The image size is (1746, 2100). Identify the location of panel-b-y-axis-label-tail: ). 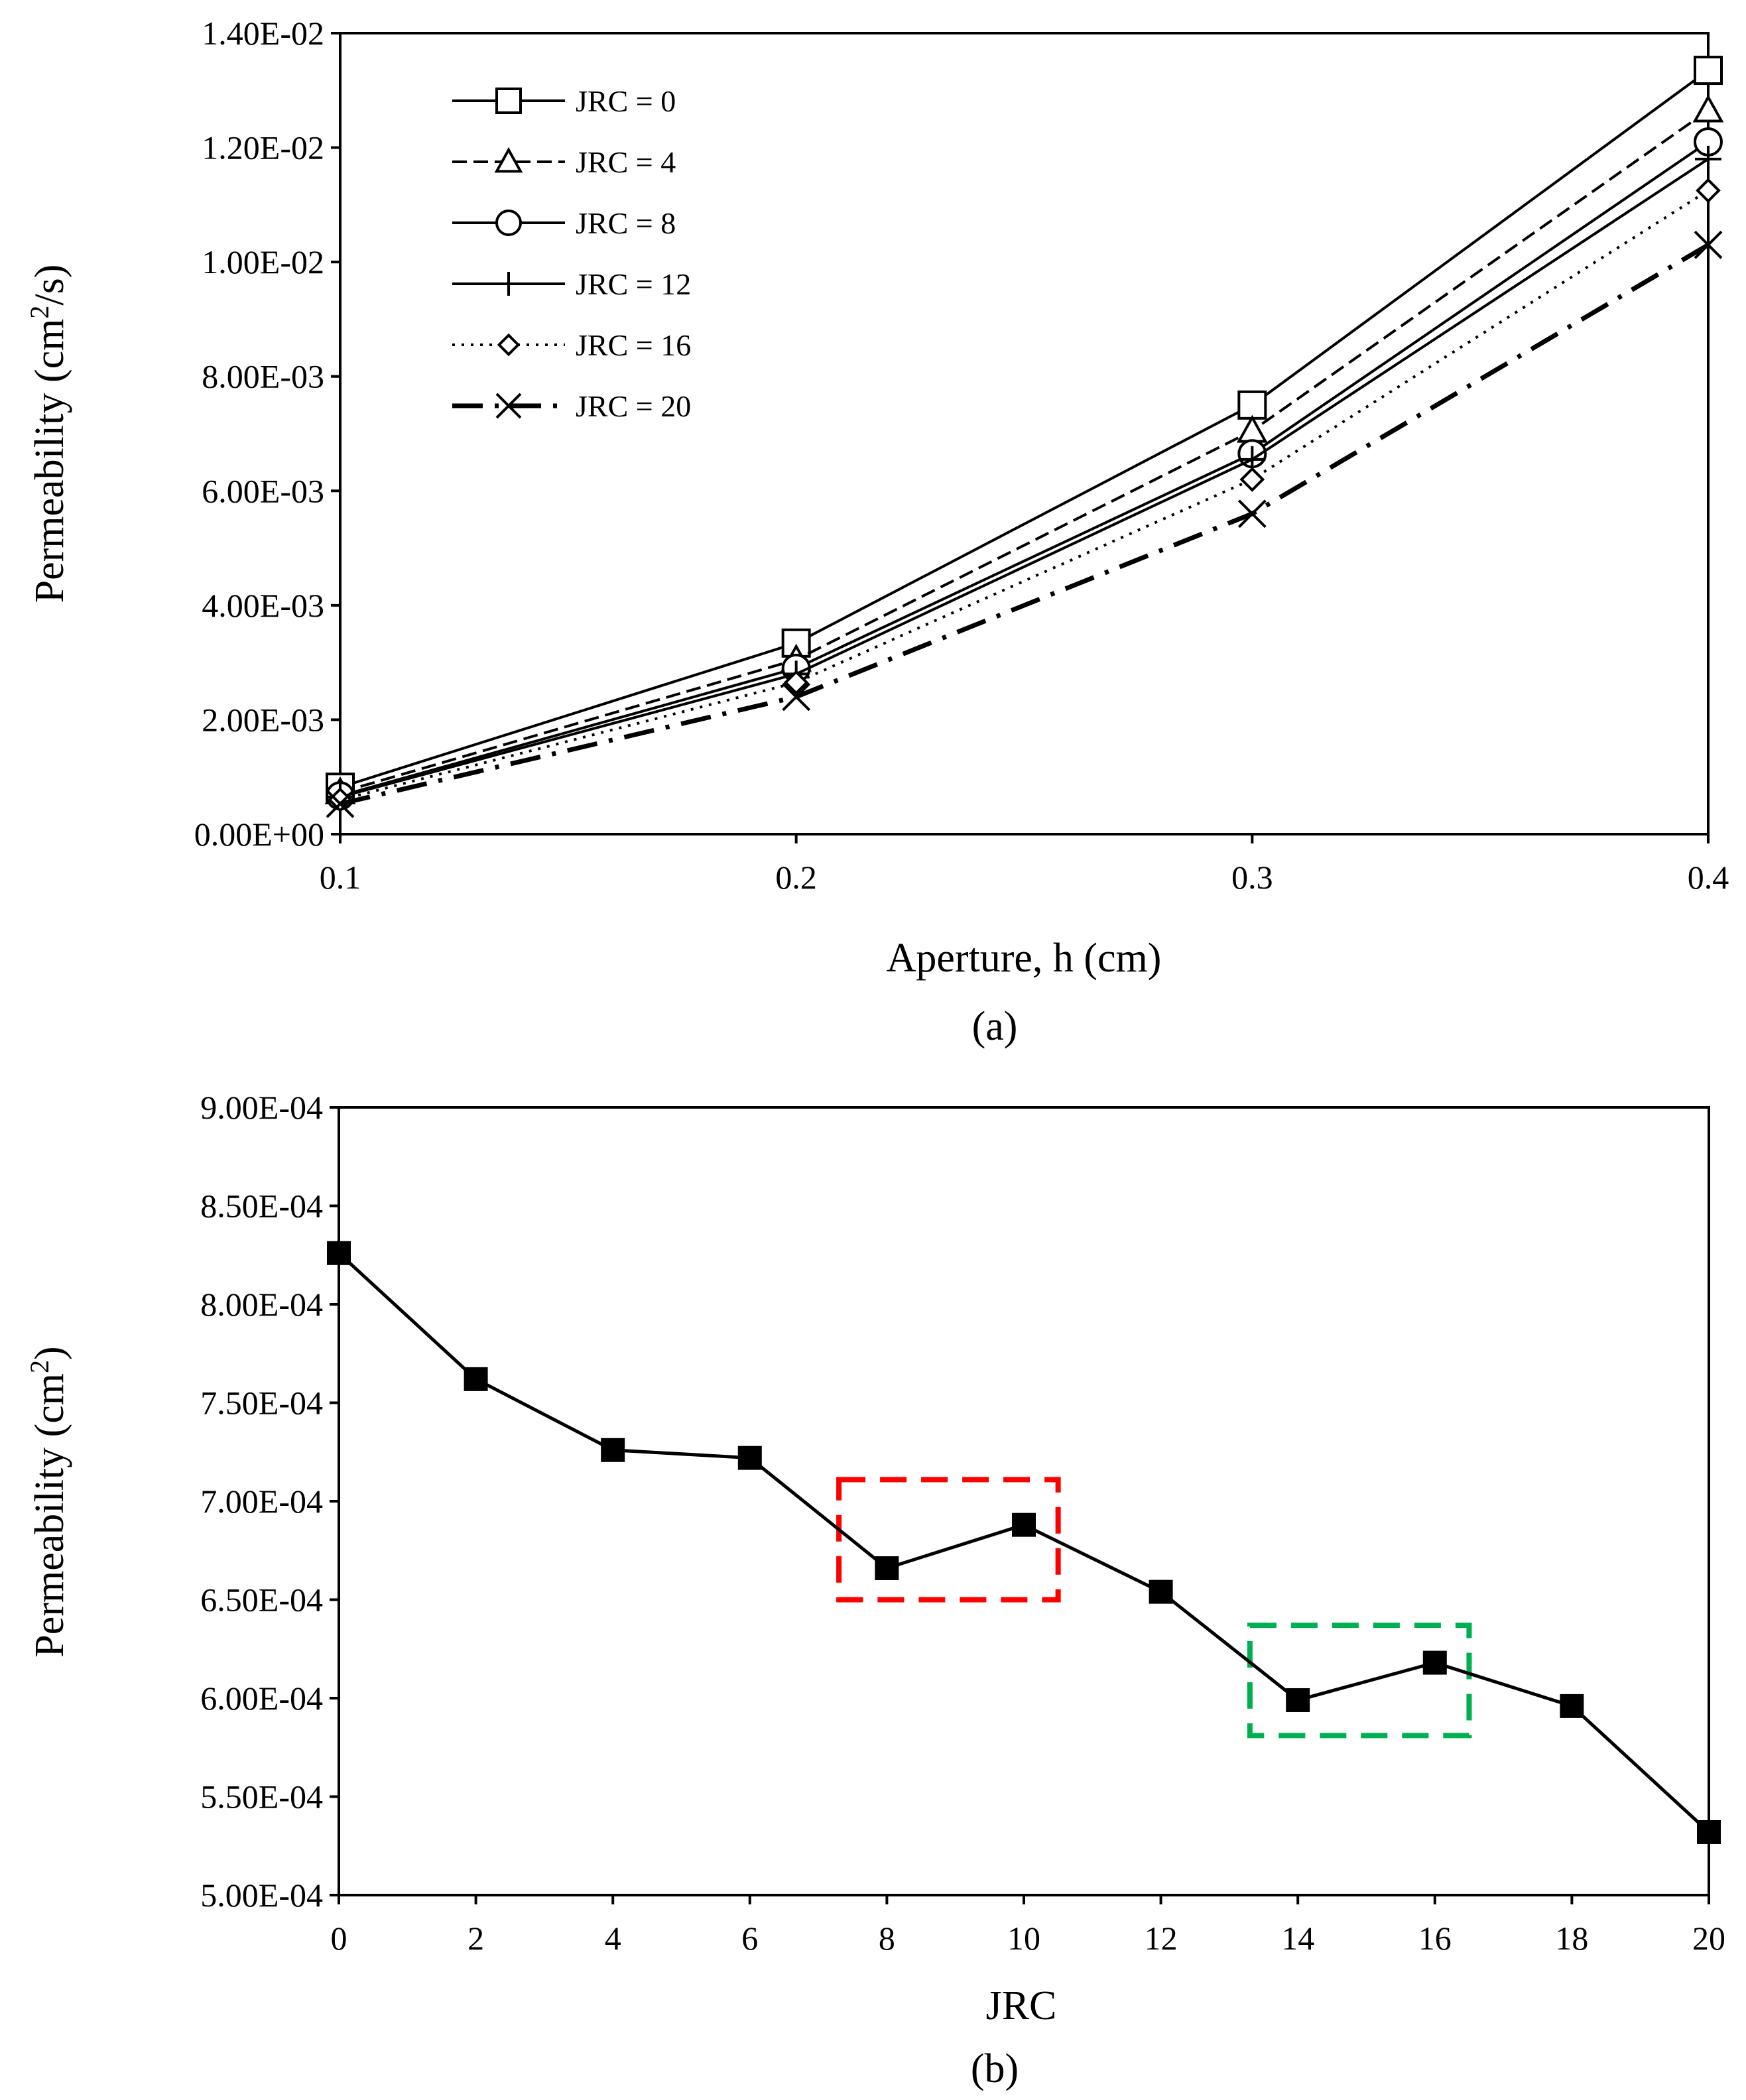
(49, 1353).